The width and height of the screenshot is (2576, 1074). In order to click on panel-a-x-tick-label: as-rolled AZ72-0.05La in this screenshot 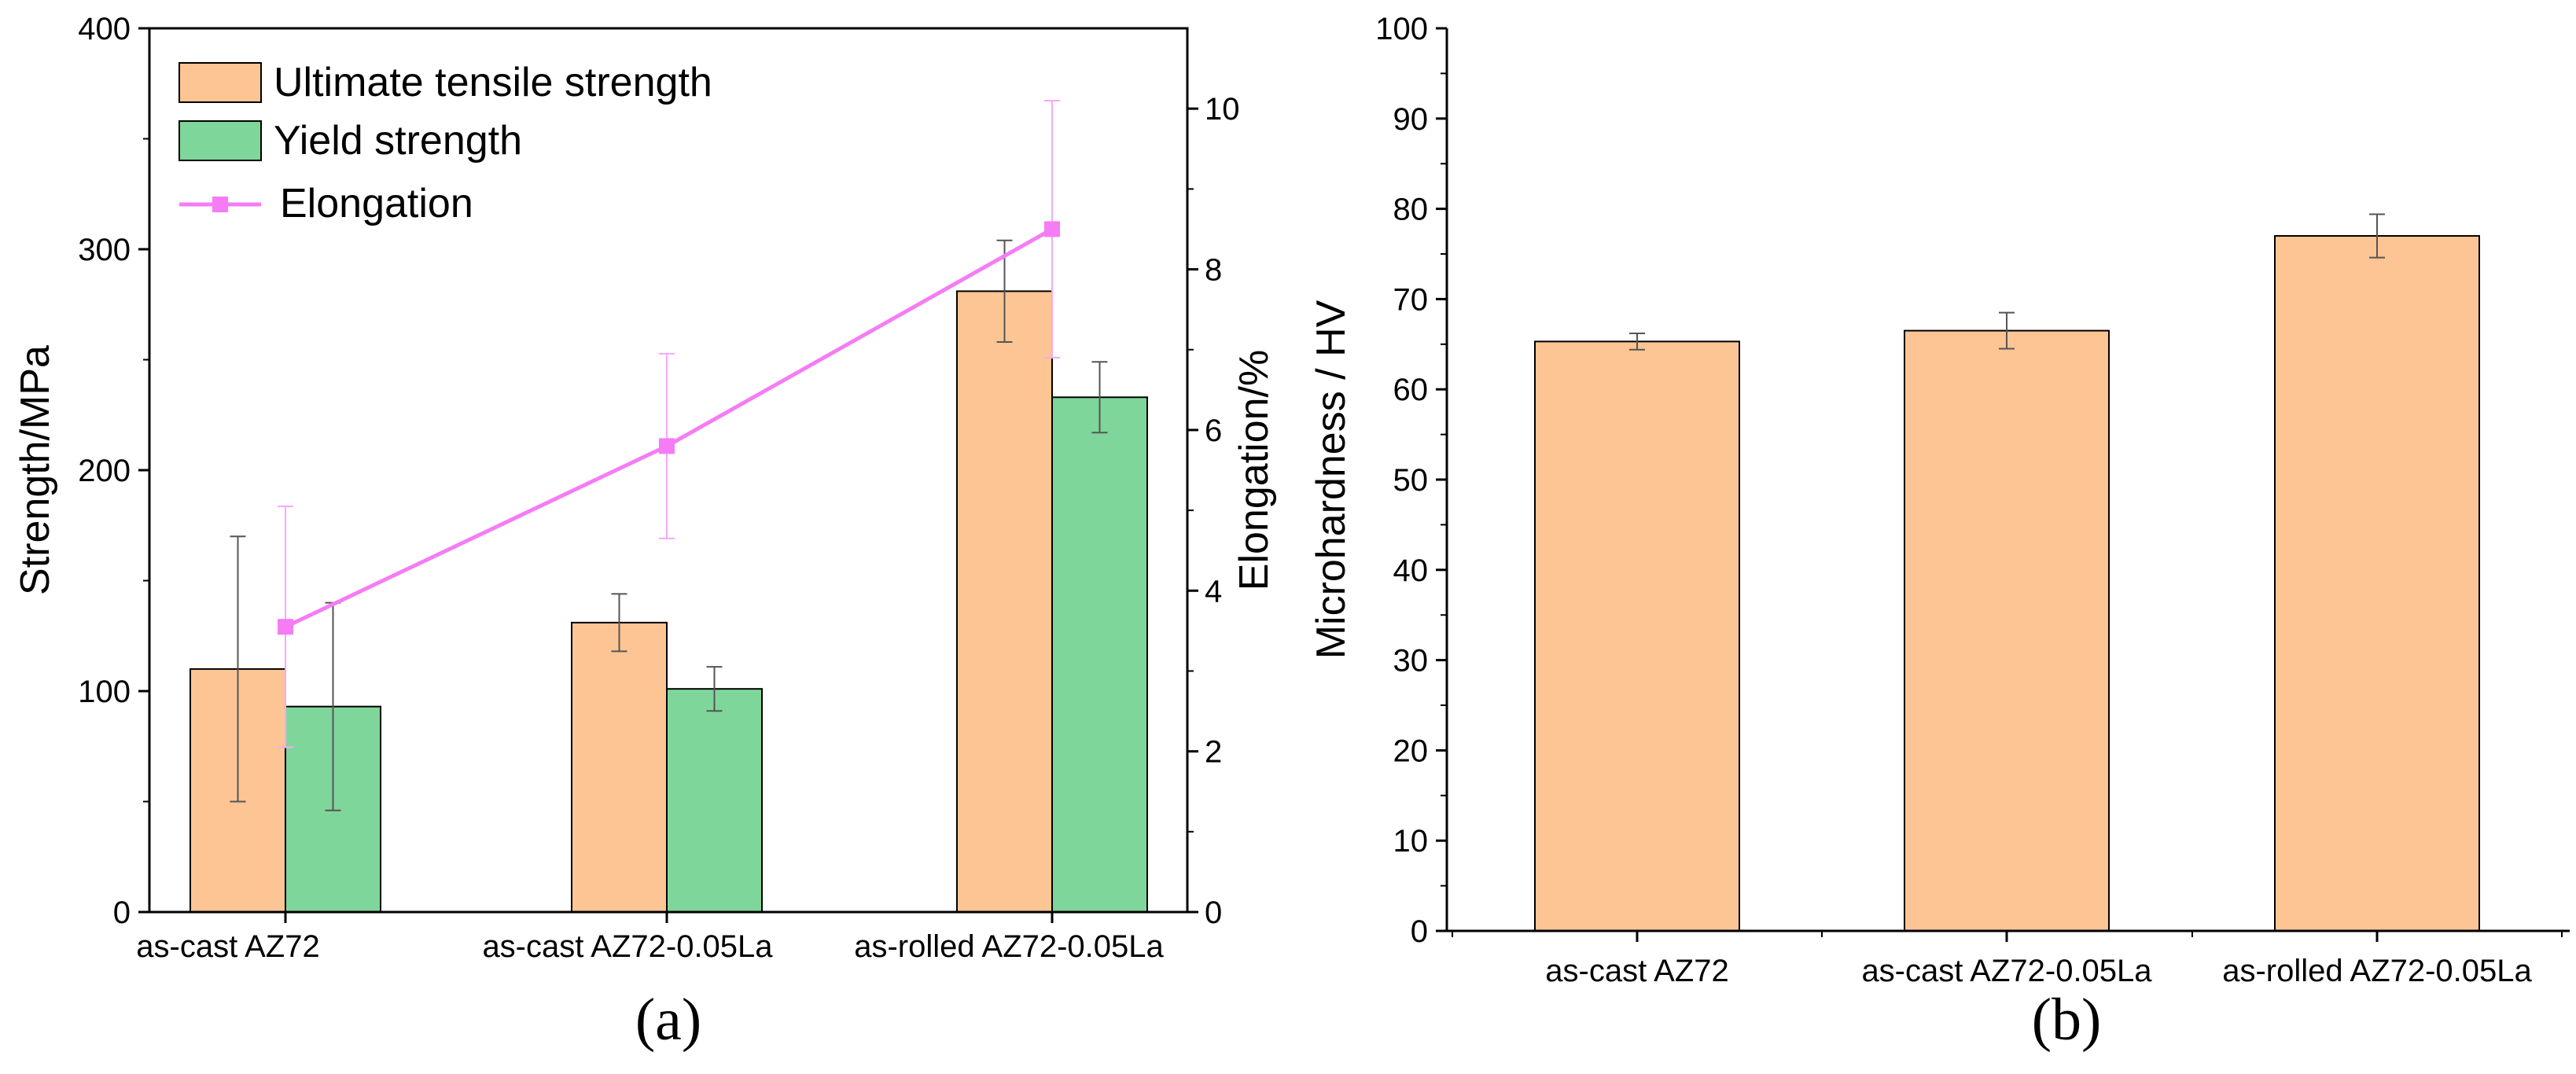, I will do `click(1009, 946)`.